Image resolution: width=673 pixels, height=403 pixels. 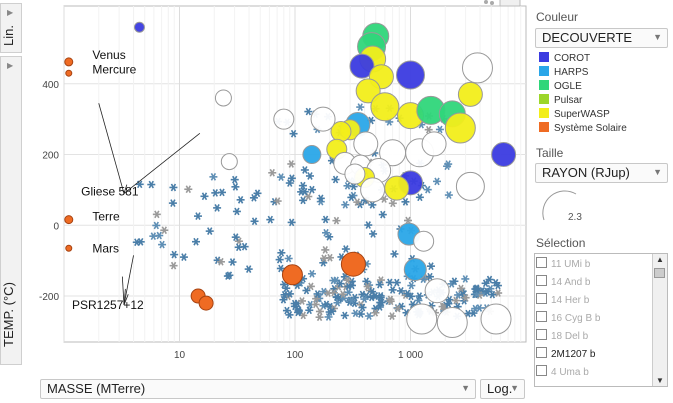 I want to click on selection-item-label: 11 UMi b, so click(x=571, y=264).